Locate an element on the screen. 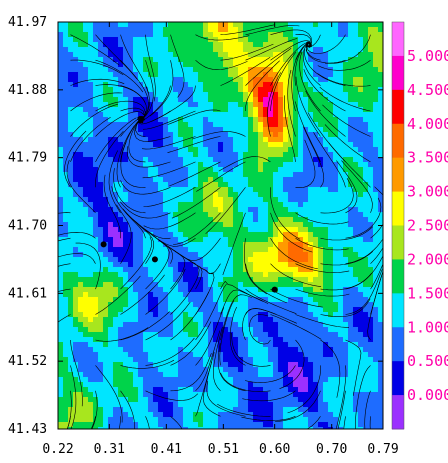 This screenshot has width=448, height=463. y-tick-label: 41.97 is located at coordinates (27, 22).